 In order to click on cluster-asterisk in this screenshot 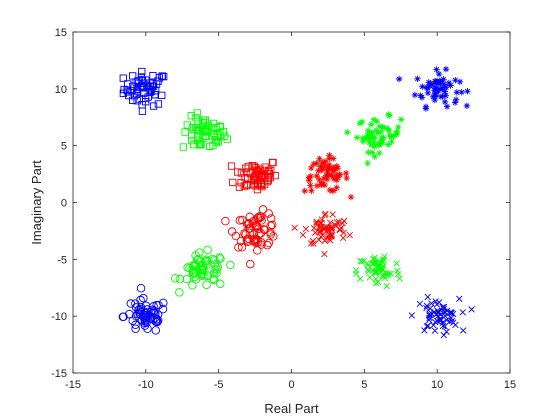, I will do `click(433, 88)`.